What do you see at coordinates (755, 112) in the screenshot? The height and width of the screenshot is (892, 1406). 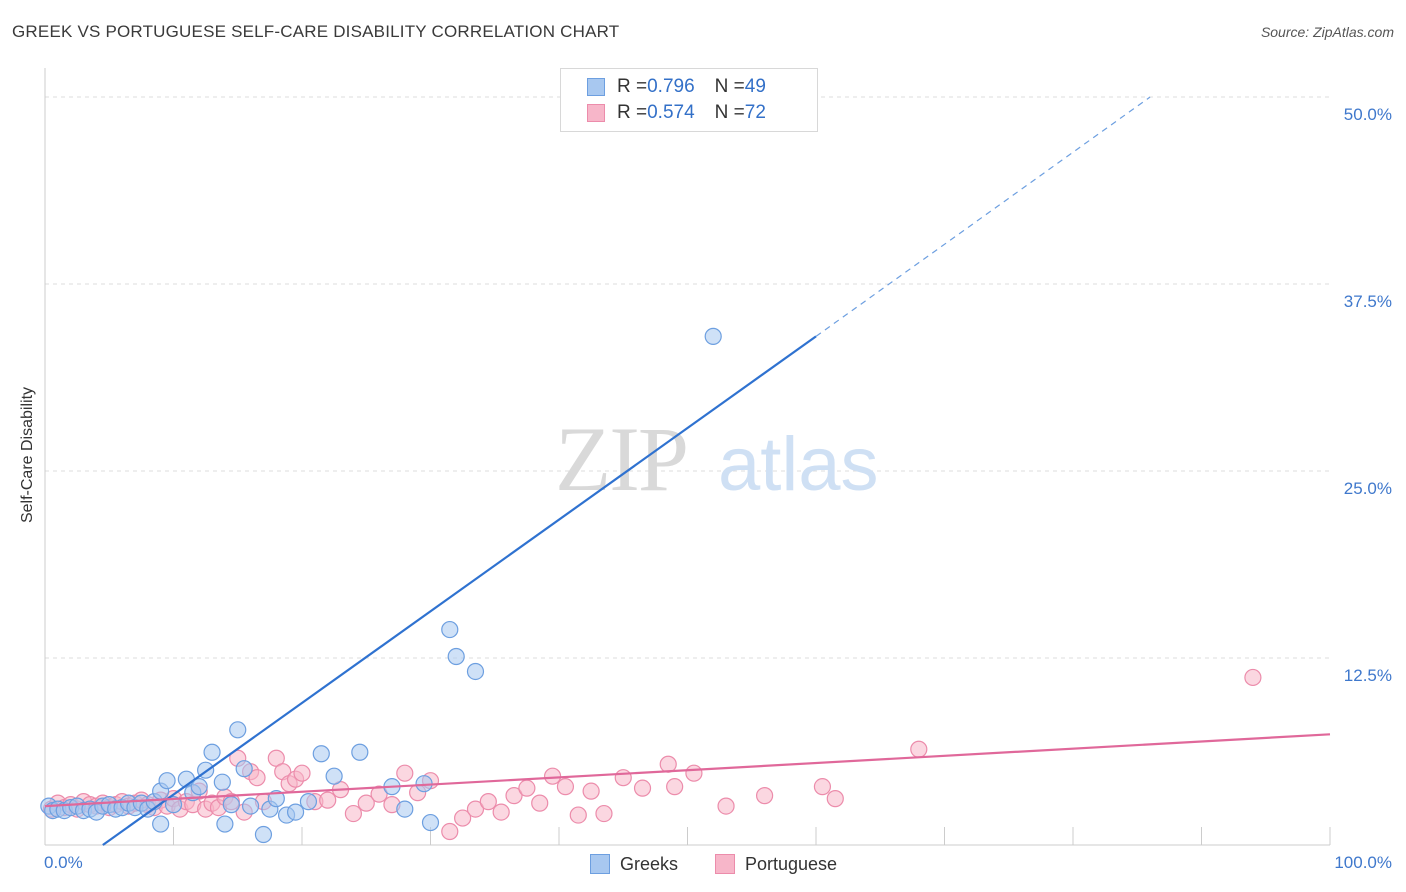 I see `legend-n-value: 72` at bounding box center [755, 112].